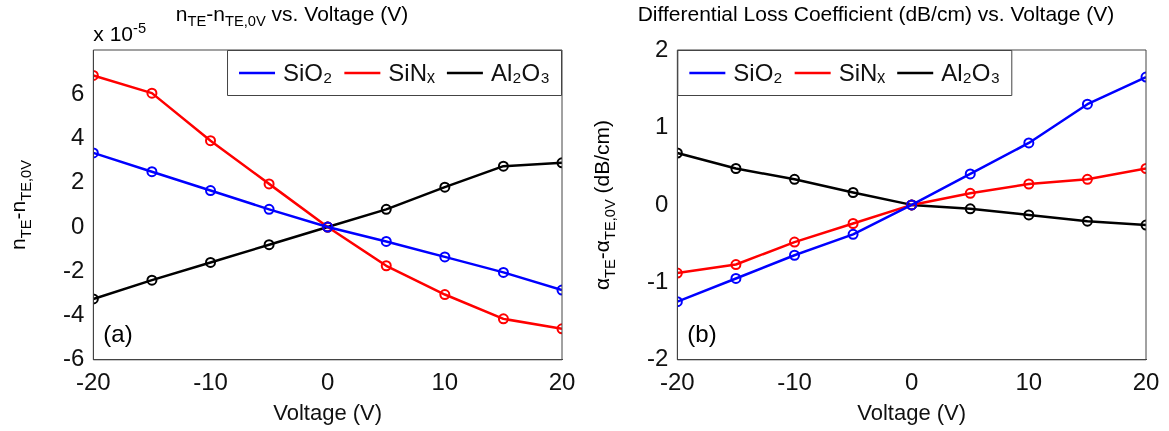 Image resolution: width=1169 pixels, height=431 pixels. What do you see at coordinates (876, 14) in the screenshot?
I see `chart-title: Differential Loss Coefficient (dB/cm) vs. Voltage (V)` at bounding box center [876, 14].